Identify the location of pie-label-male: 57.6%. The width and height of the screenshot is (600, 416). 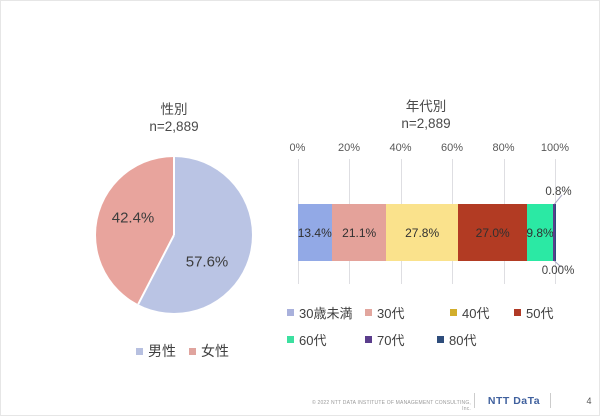
(207, 262).